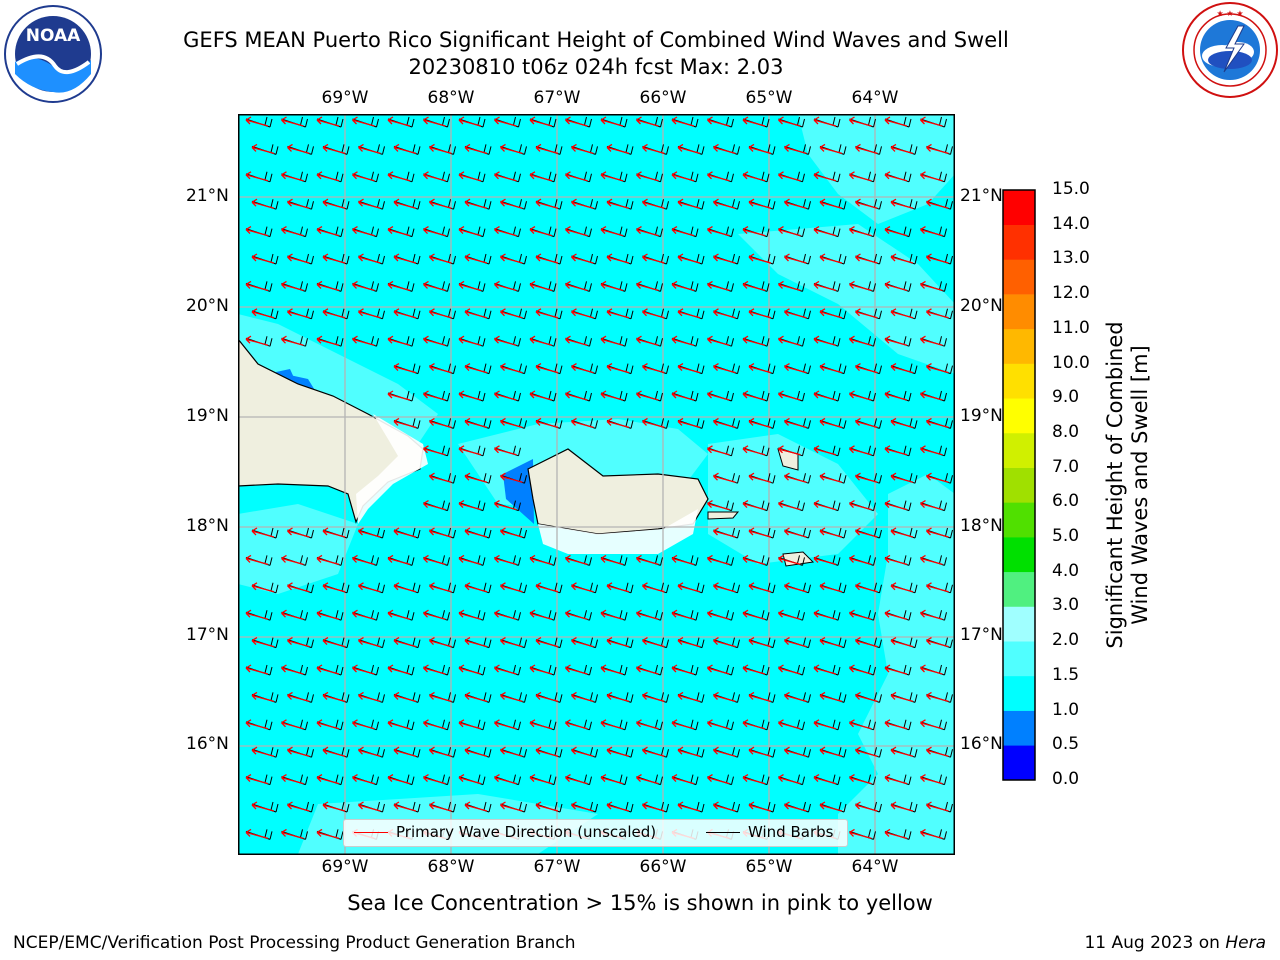  I want to click on lon-label-top-67w: 67°W, so click(557, 98).